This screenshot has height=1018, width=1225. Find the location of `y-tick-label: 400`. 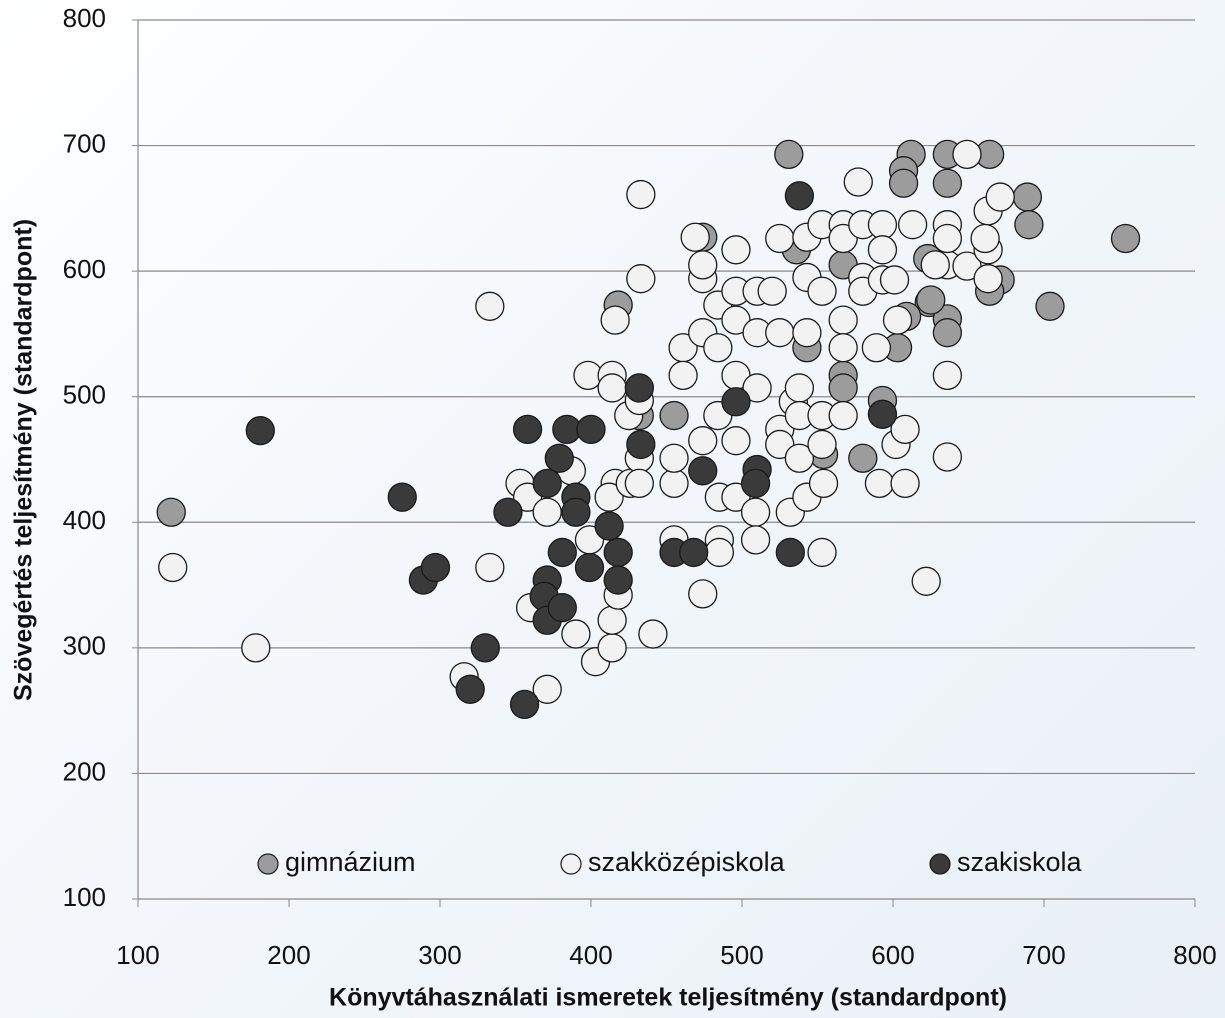

y-tick-label: 400 is located at coordinates (84, 520).